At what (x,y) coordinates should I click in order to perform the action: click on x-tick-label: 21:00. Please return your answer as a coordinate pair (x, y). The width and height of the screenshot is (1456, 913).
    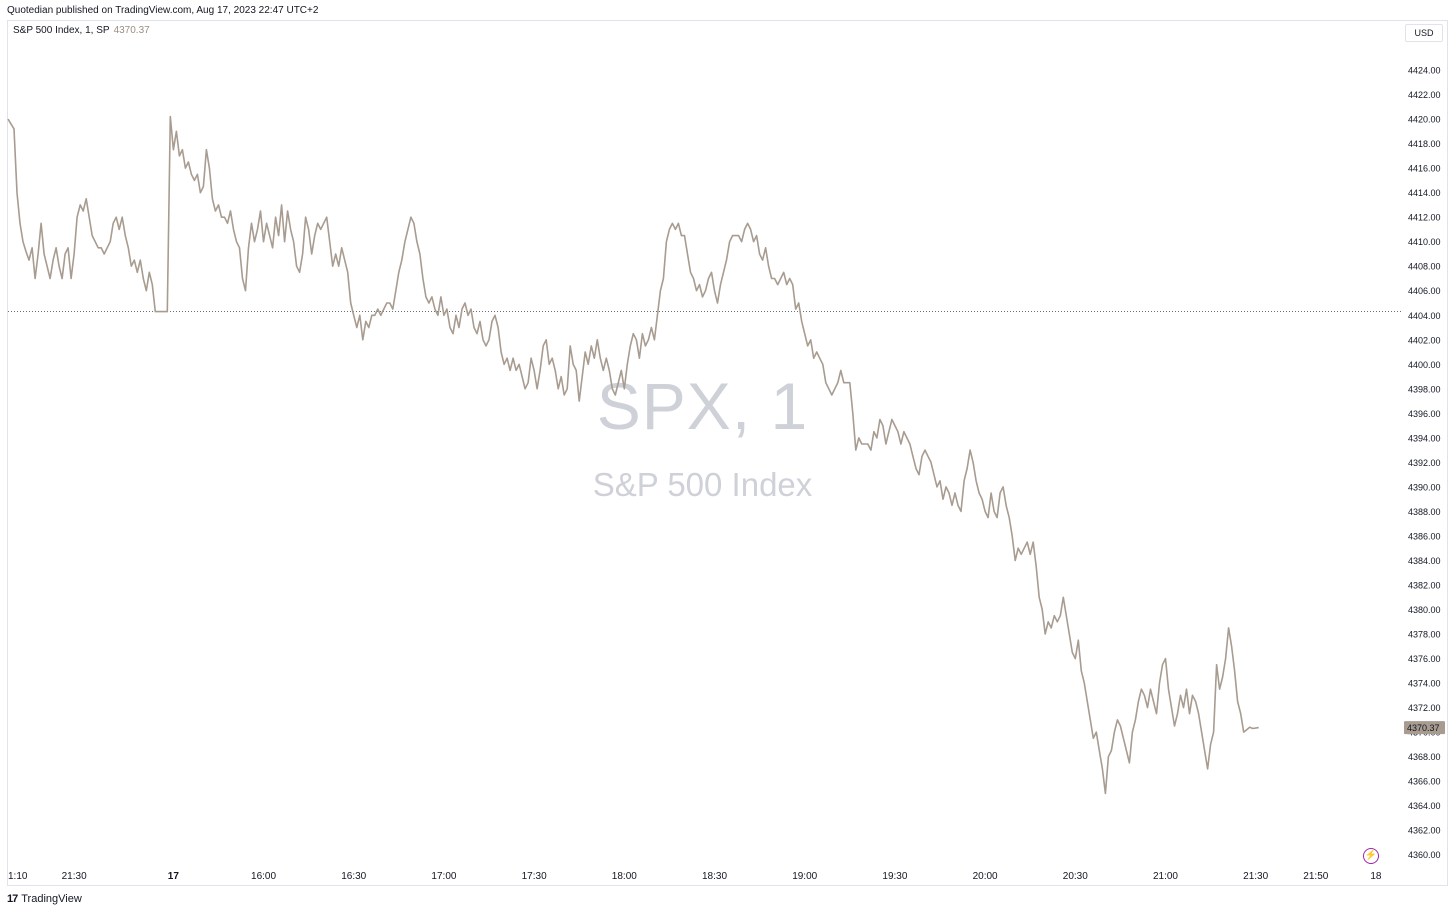
    Looking at the image, I should click on (1165, 876).